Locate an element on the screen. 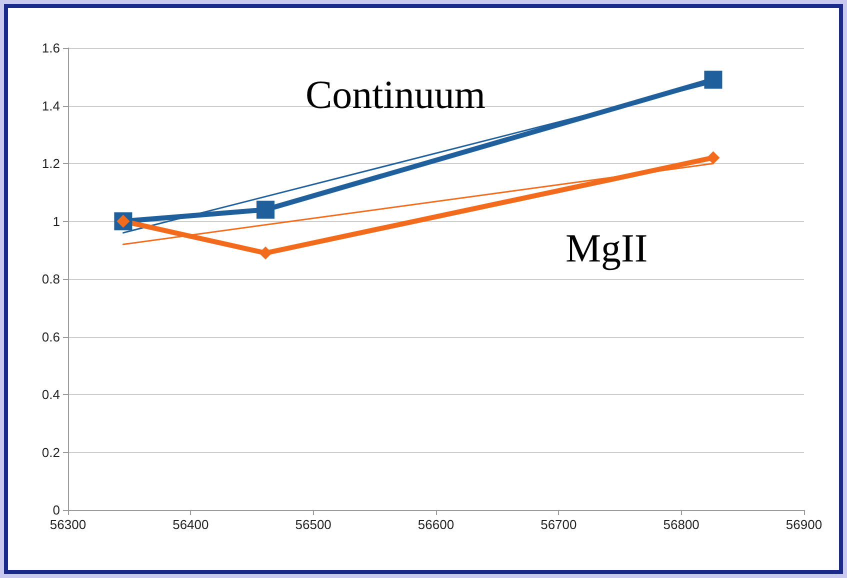 Image resolution: width=847 pixels, height=578 pixels. x-tick-label: 56300 is located at coordinates (68, 524).